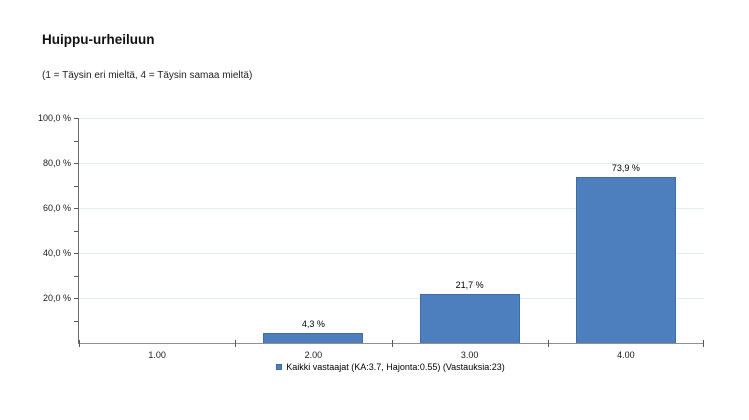 Image resolution: width=749 pixels, height=420 pixels. What do you see at coordinates (626, 355) in the screenshot?
I see `x-axis-tick-label: 4.00` at bounding box center [626, 355].